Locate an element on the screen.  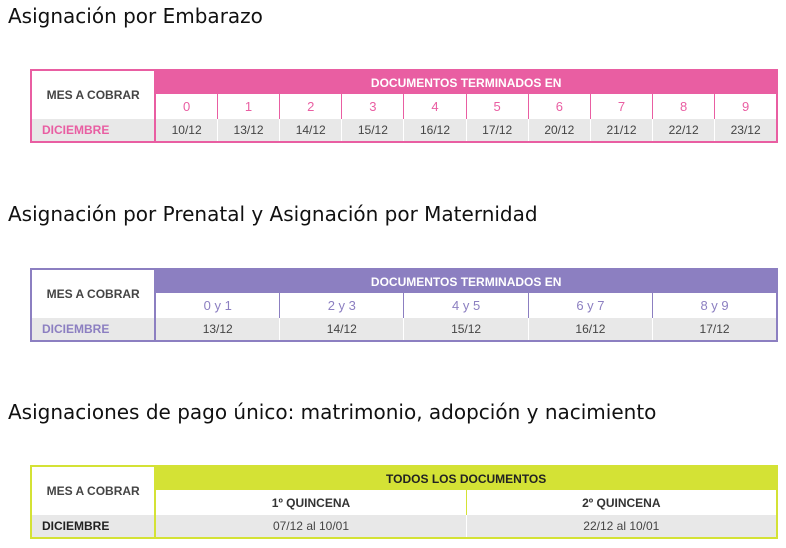
column-label: 1 is located at coordinates (249, 106).